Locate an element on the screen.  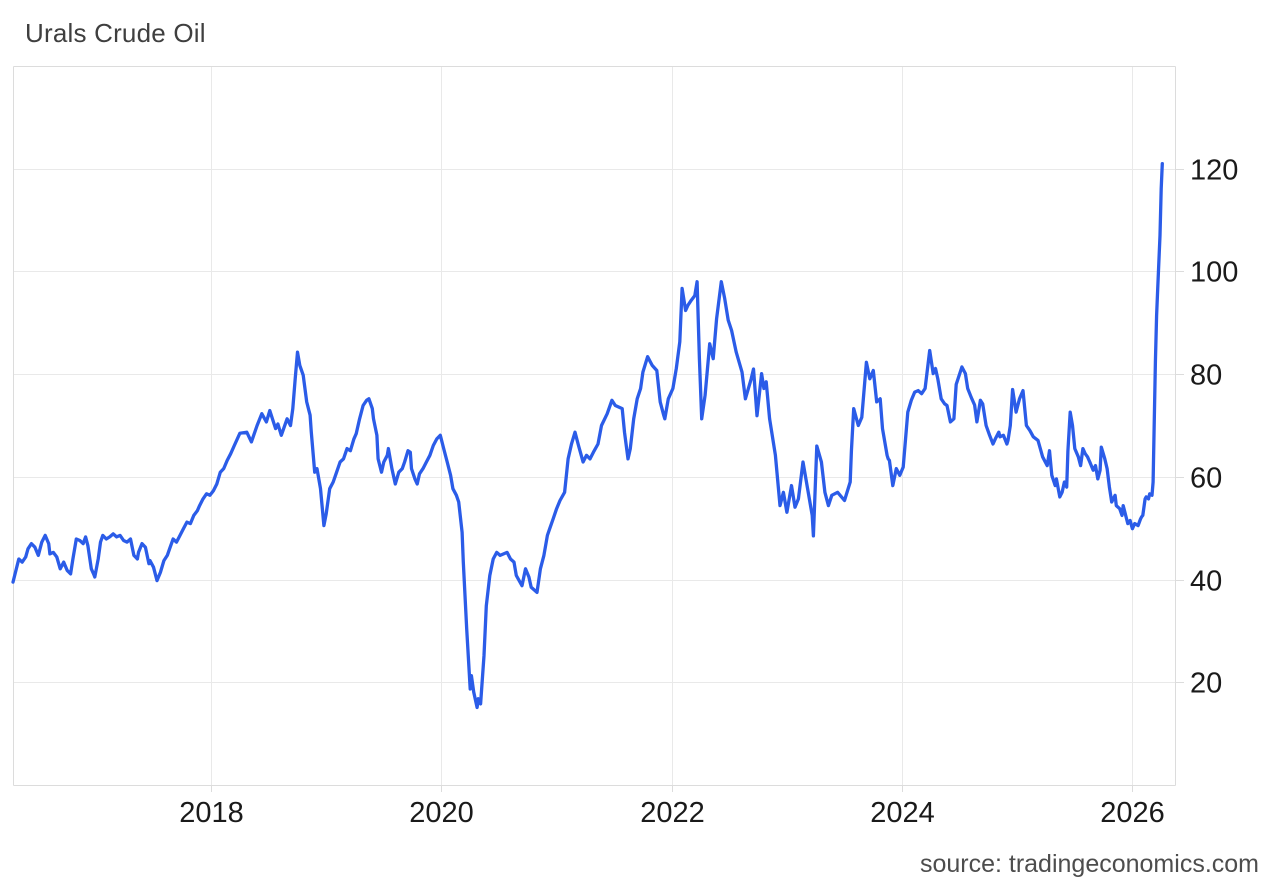
y-axis-label: 20 is located at coordinates (1206, 684).